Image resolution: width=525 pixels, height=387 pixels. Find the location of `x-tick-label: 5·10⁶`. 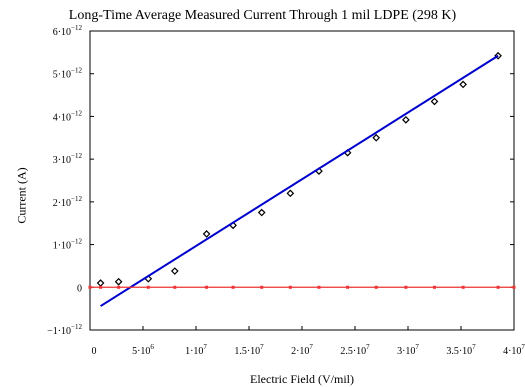

x-tick-label: 5·10⁶ is located at coordinates (143, 350).